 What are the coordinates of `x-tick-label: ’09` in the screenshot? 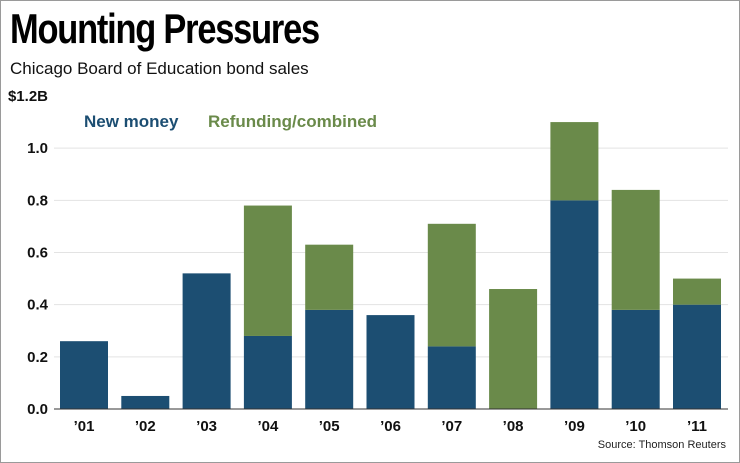 It's located at (574, 426).